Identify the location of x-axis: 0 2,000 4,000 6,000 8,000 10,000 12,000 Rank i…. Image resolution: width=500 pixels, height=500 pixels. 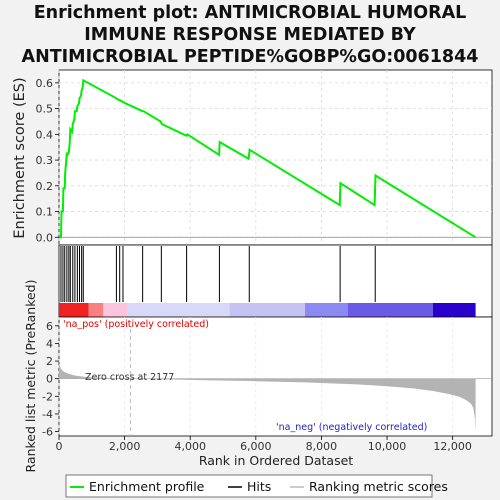
(264, 452).